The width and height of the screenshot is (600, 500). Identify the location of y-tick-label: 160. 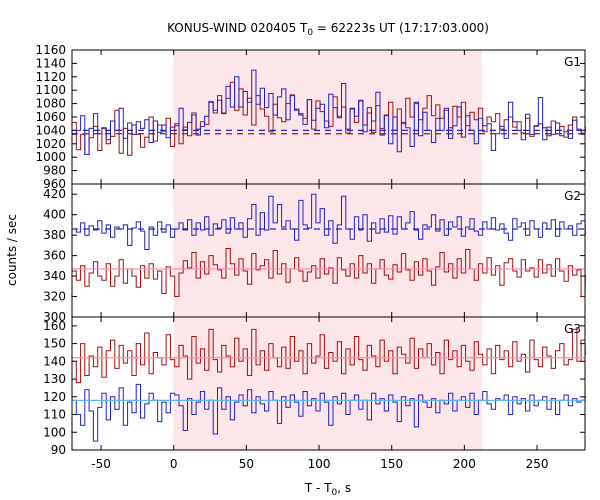
(54, 326).